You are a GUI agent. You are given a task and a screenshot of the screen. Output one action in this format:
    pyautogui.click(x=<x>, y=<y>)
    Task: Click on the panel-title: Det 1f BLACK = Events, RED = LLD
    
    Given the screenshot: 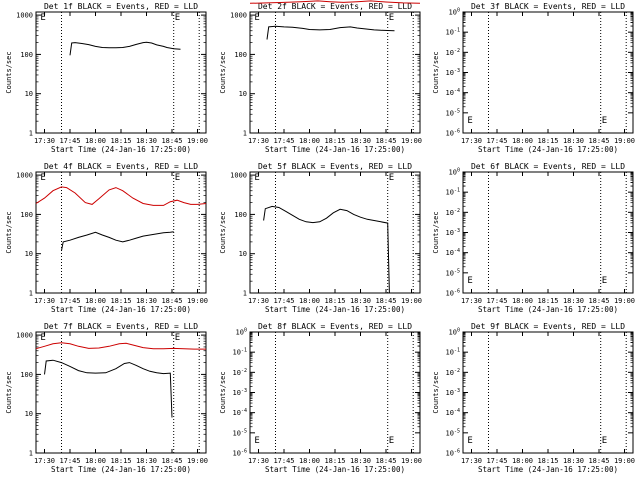 What is the action you would take?
    pyautogui.click(x=121, y=6)
    